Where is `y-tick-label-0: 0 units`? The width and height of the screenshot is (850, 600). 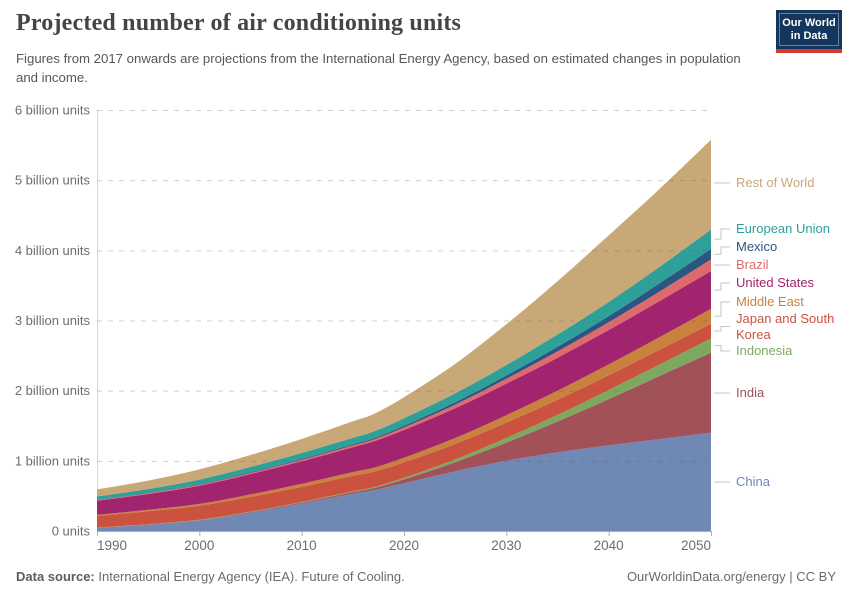 y-tick-label-0: 0 units is located at coordinates (71, 531).